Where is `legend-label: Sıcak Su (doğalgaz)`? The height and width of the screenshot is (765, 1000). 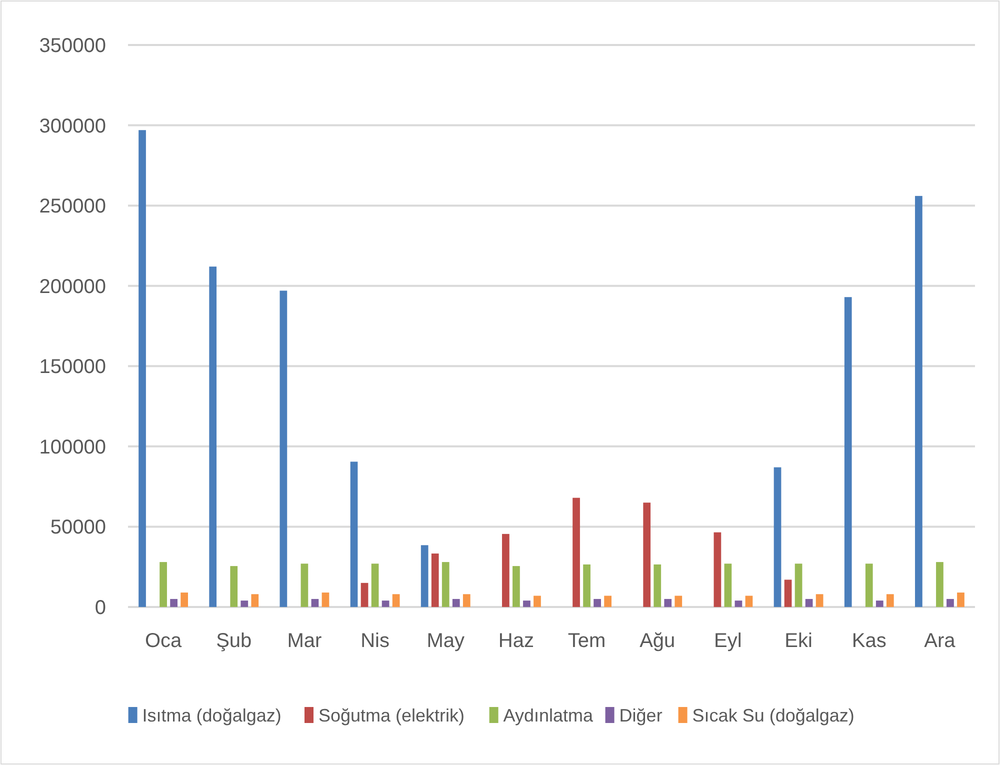 legend-label: Sıcak Su (doğalgaz) is located at coordinates (773, 715).